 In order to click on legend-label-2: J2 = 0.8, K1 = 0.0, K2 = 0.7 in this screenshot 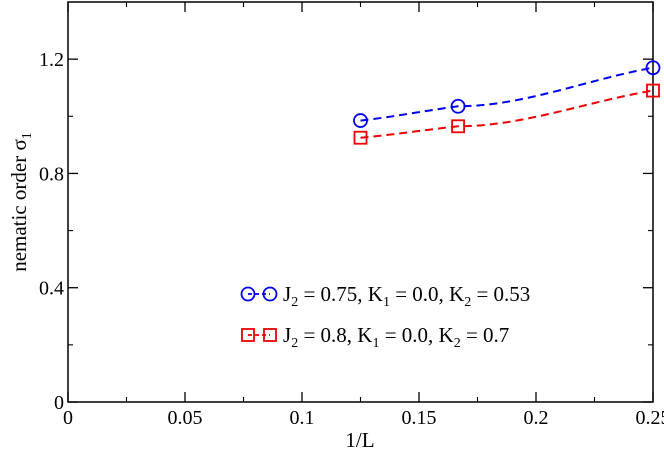, I will do `click(396, 337)`.